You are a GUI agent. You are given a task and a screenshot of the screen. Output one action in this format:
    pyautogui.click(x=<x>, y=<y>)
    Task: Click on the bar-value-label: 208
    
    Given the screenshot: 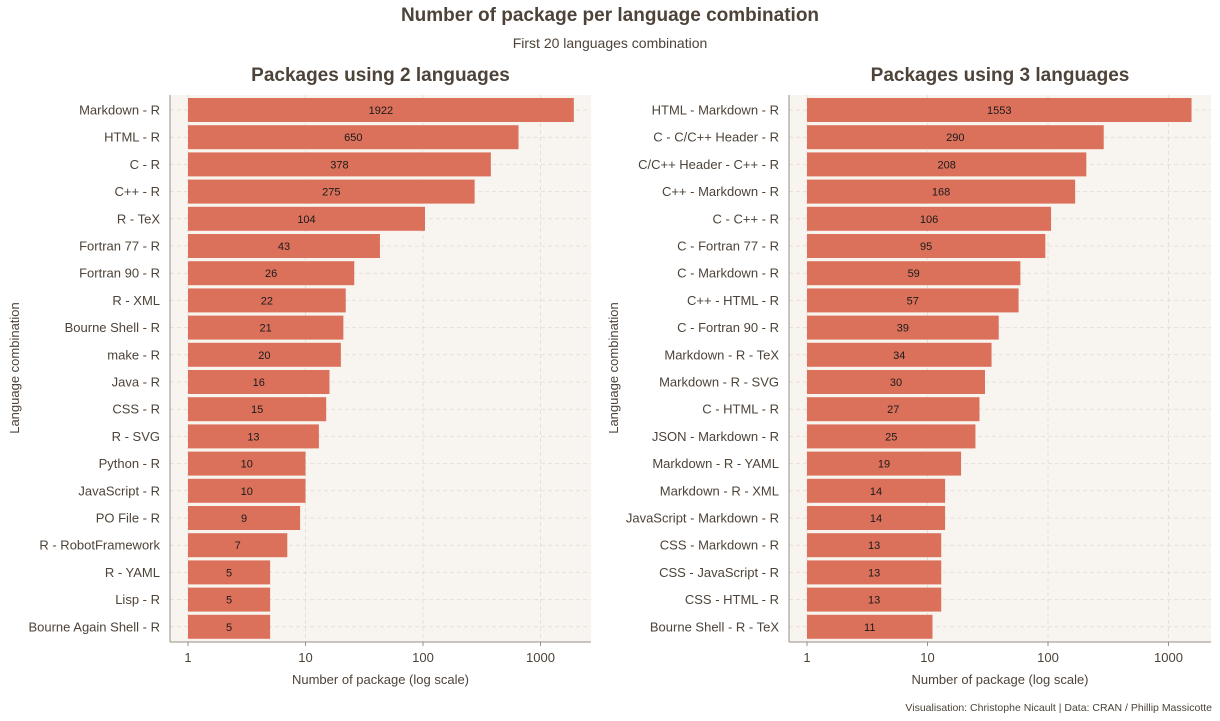 What is the action you would take?
    pyautogui.click(x=946, y=165)
    